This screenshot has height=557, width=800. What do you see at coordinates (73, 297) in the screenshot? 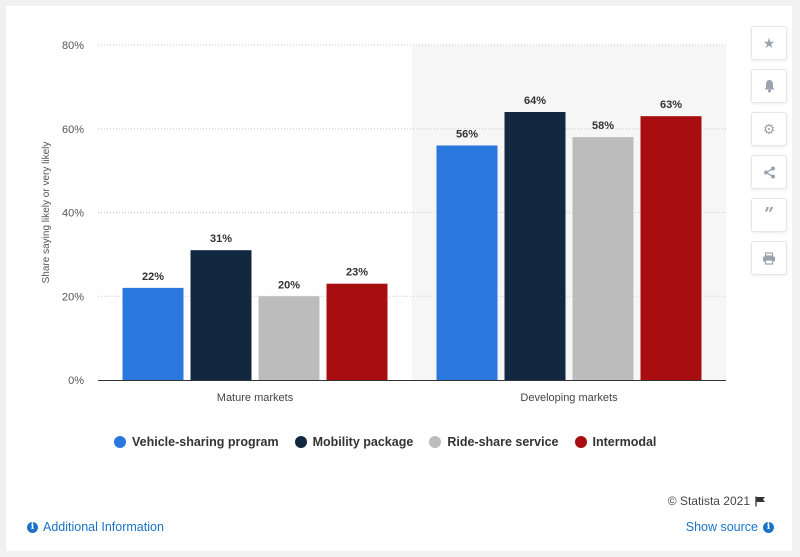
I see `y-tick-label: 20%` at bounding box center [73, 297].